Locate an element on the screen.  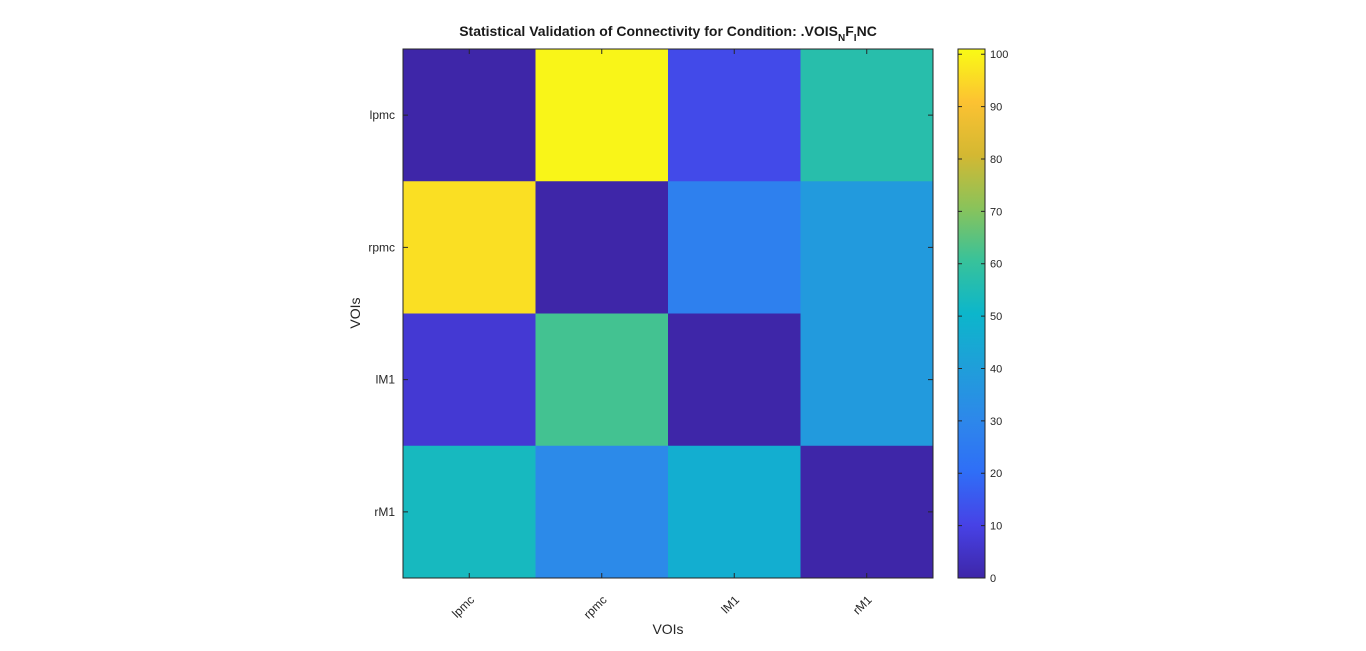
y-tick-label-lM1: lM1 is located at coordinates (386, 380).